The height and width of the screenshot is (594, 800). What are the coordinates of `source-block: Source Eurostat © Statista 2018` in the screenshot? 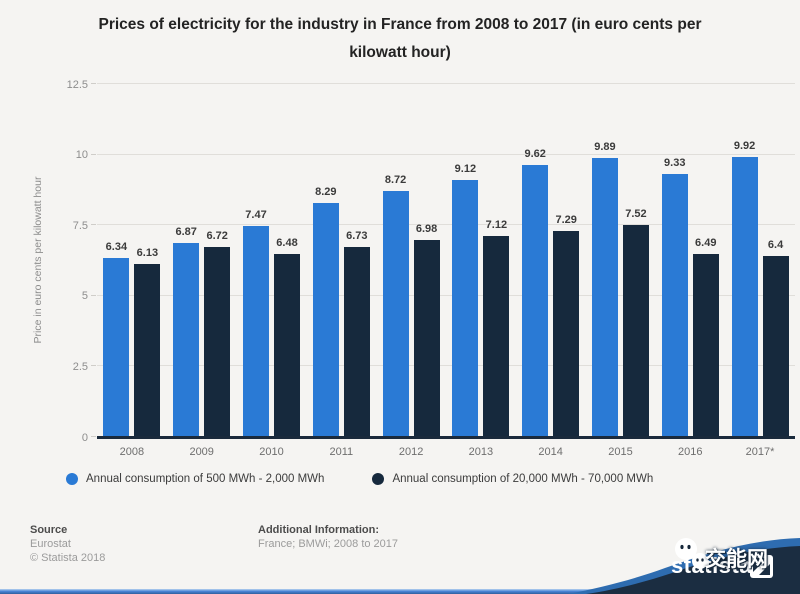 It's located at (67, 544).